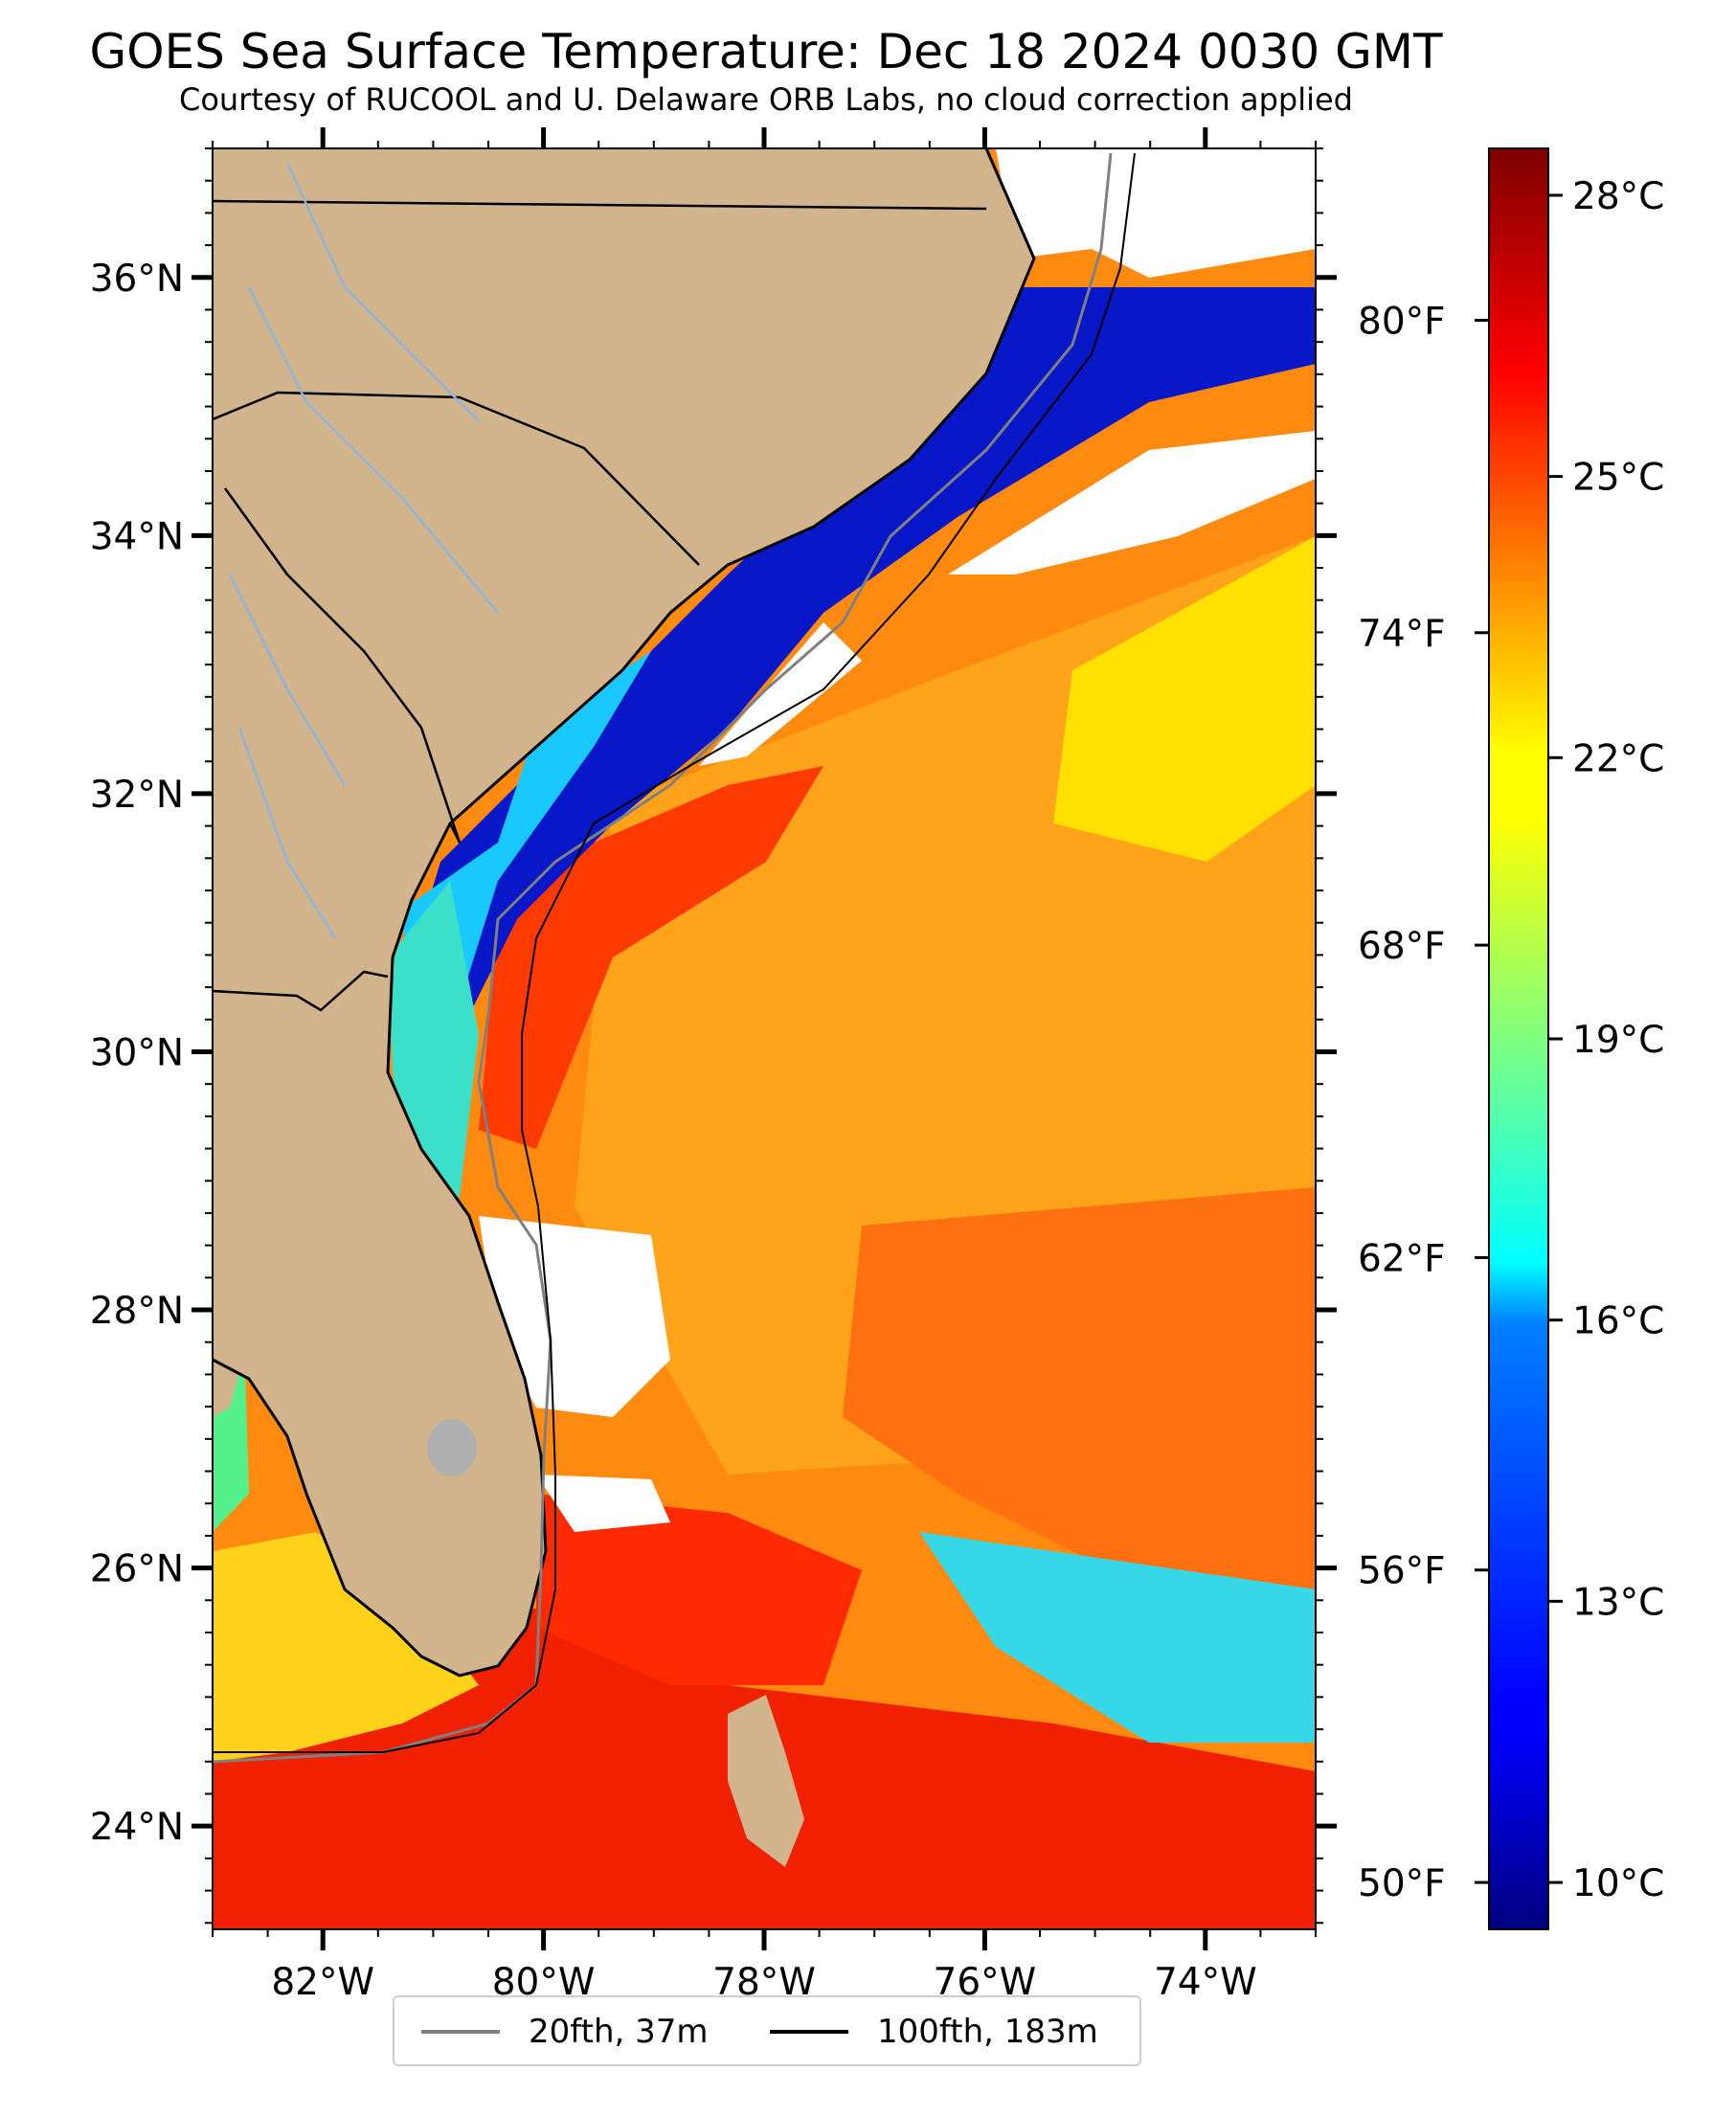  Describe the element at coordinates (1618, 197) in the screenshot. I see `celsius-label: 28°C` at that location.